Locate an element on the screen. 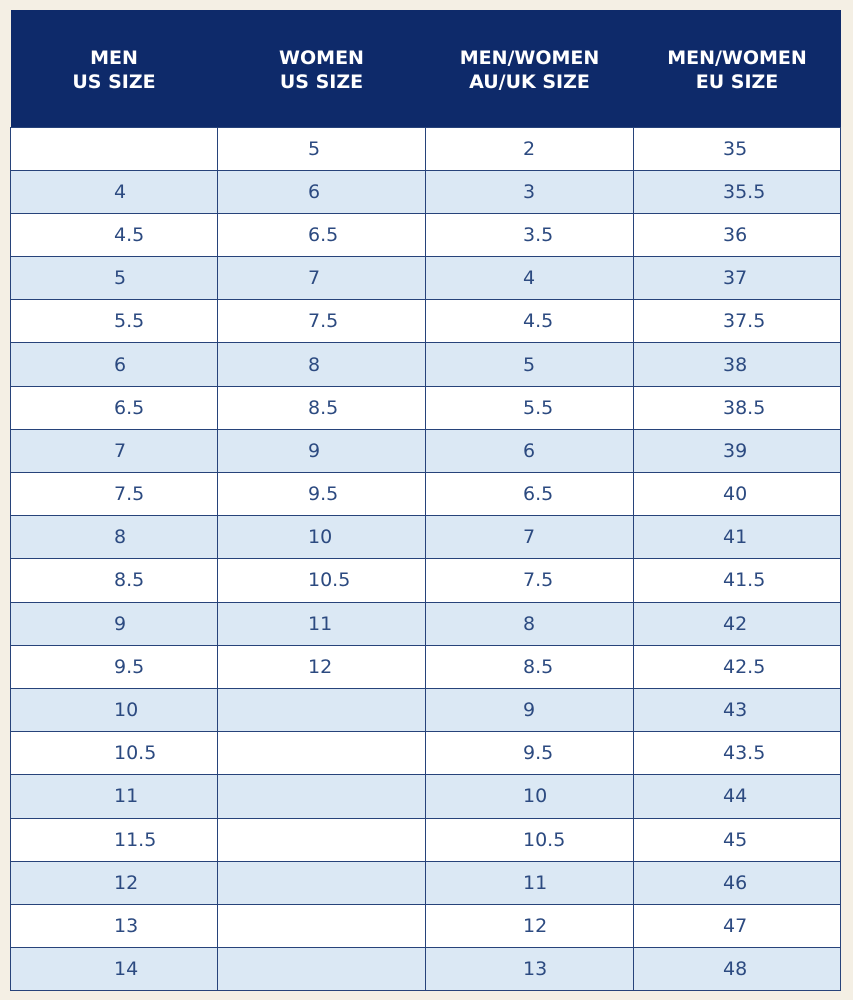 This screenshot has width=853, height=1000. size-row: 13 12 47 is located at coordinates (425, 926).